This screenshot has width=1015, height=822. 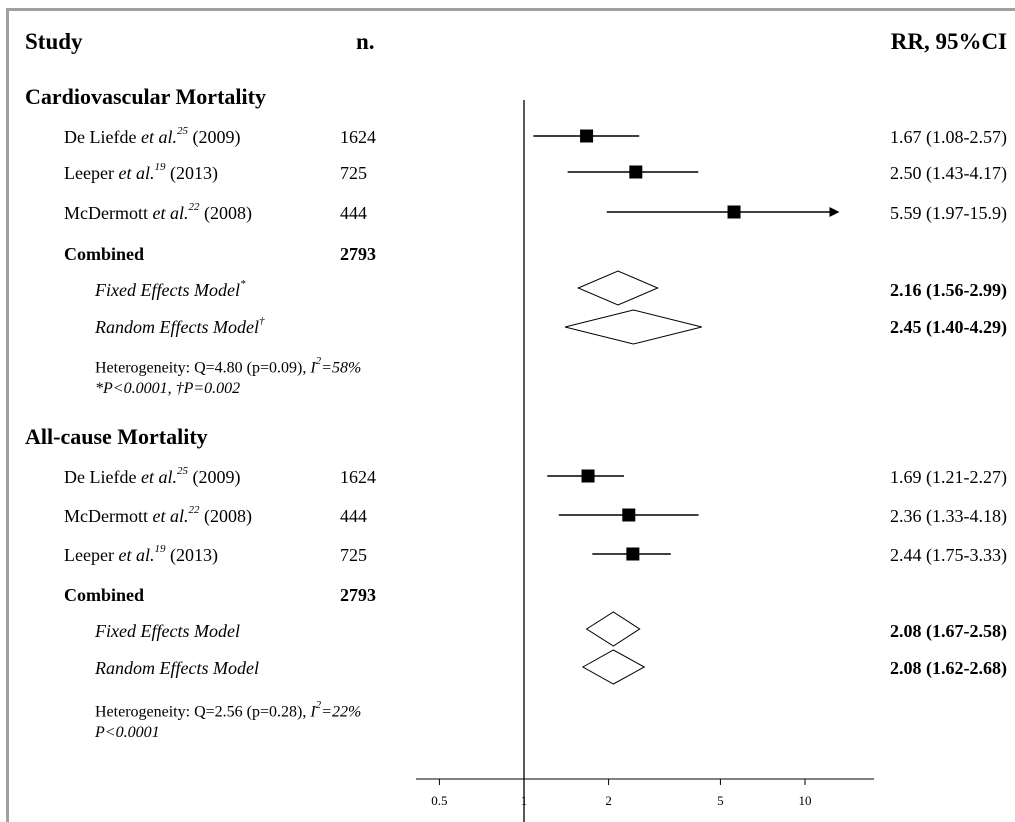 What do you see at coordinates (228, 366) in the screenshot?
I see `heterogeneity-text: Heterogeneity: Q=4.80 (p=0.09), I2=58%` at bounding box center [228, 366].